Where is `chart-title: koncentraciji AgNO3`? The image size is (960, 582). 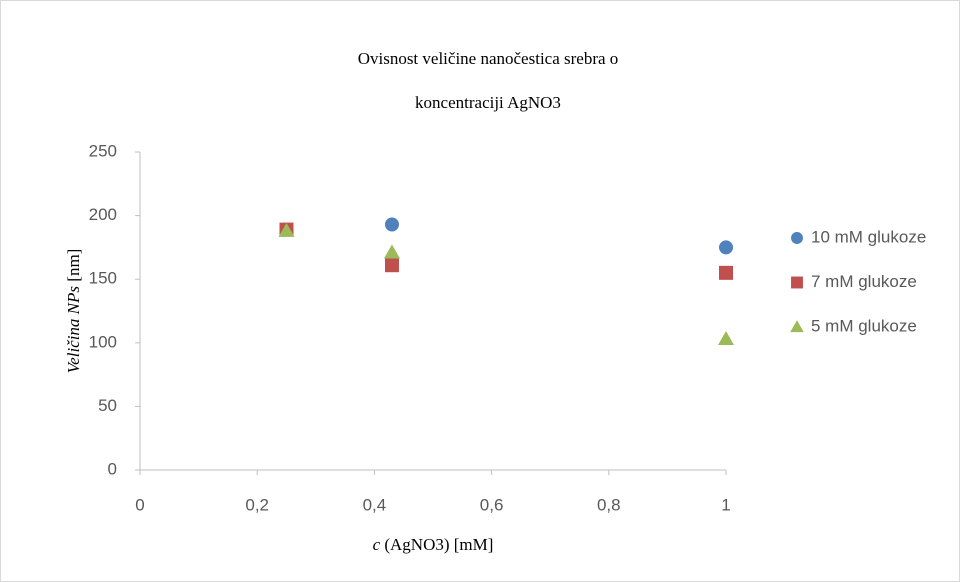
chart-title: koncentraciji AgNO3 is located at coordinates (488, 102).